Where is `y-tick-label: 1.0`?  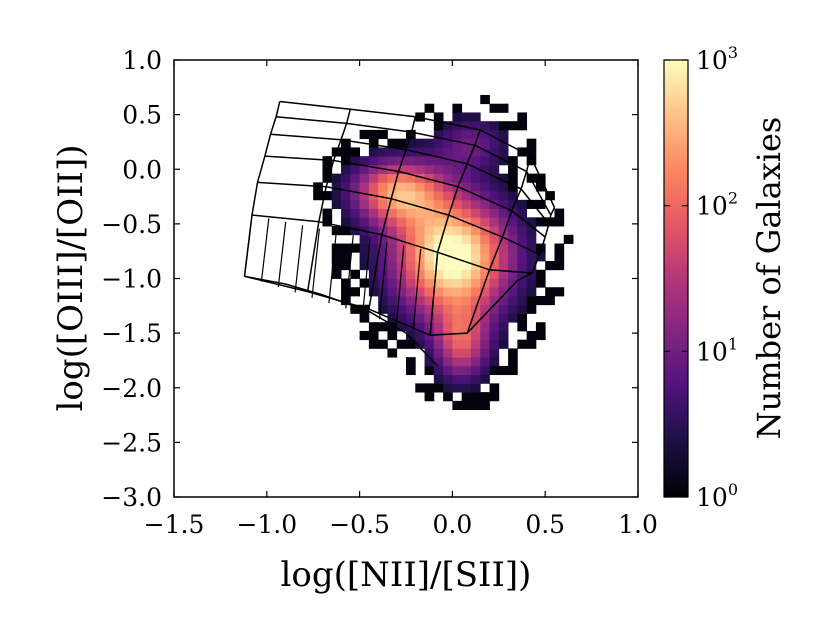 y-tick-label: 1.0 is located at coordinates (142, 60).